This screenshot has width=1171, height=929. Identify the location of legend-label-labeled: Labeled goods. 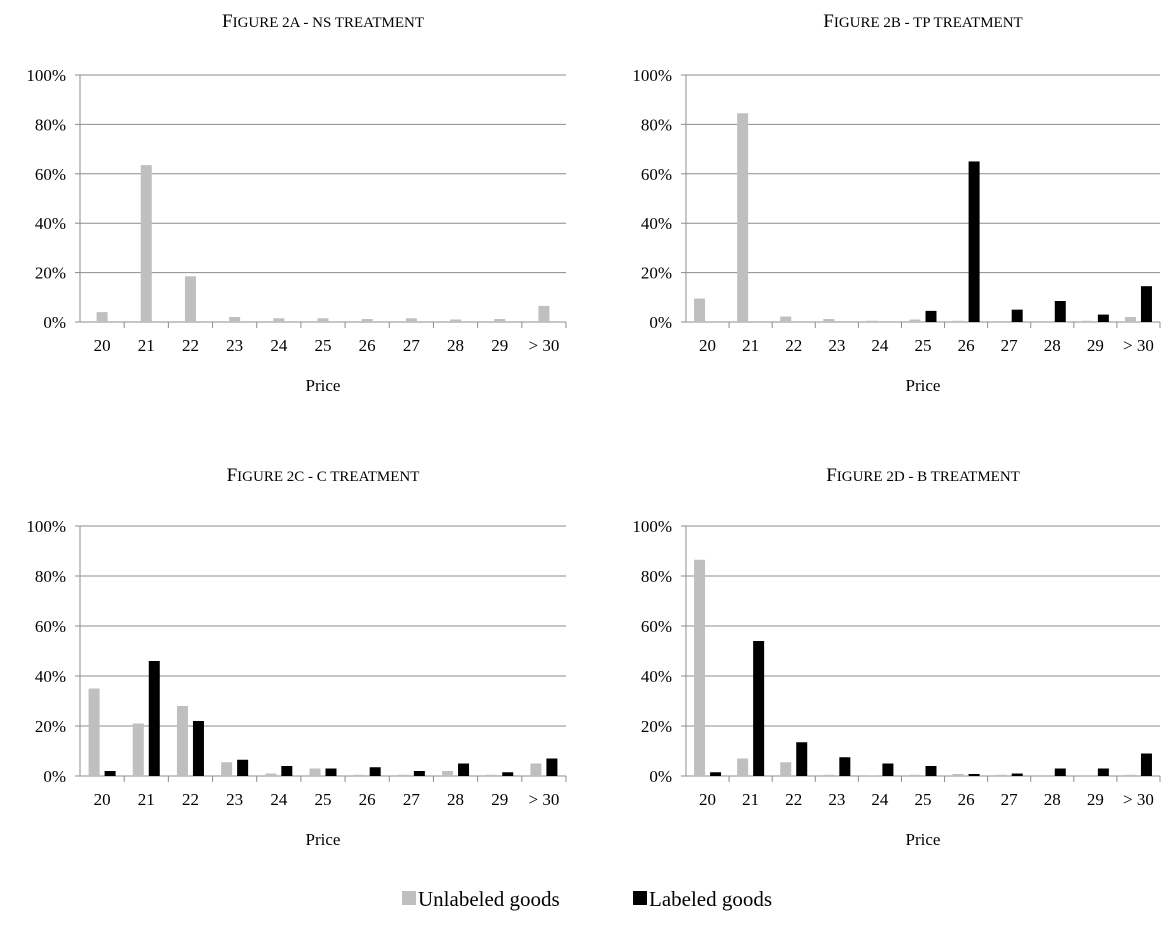
(710, 899).